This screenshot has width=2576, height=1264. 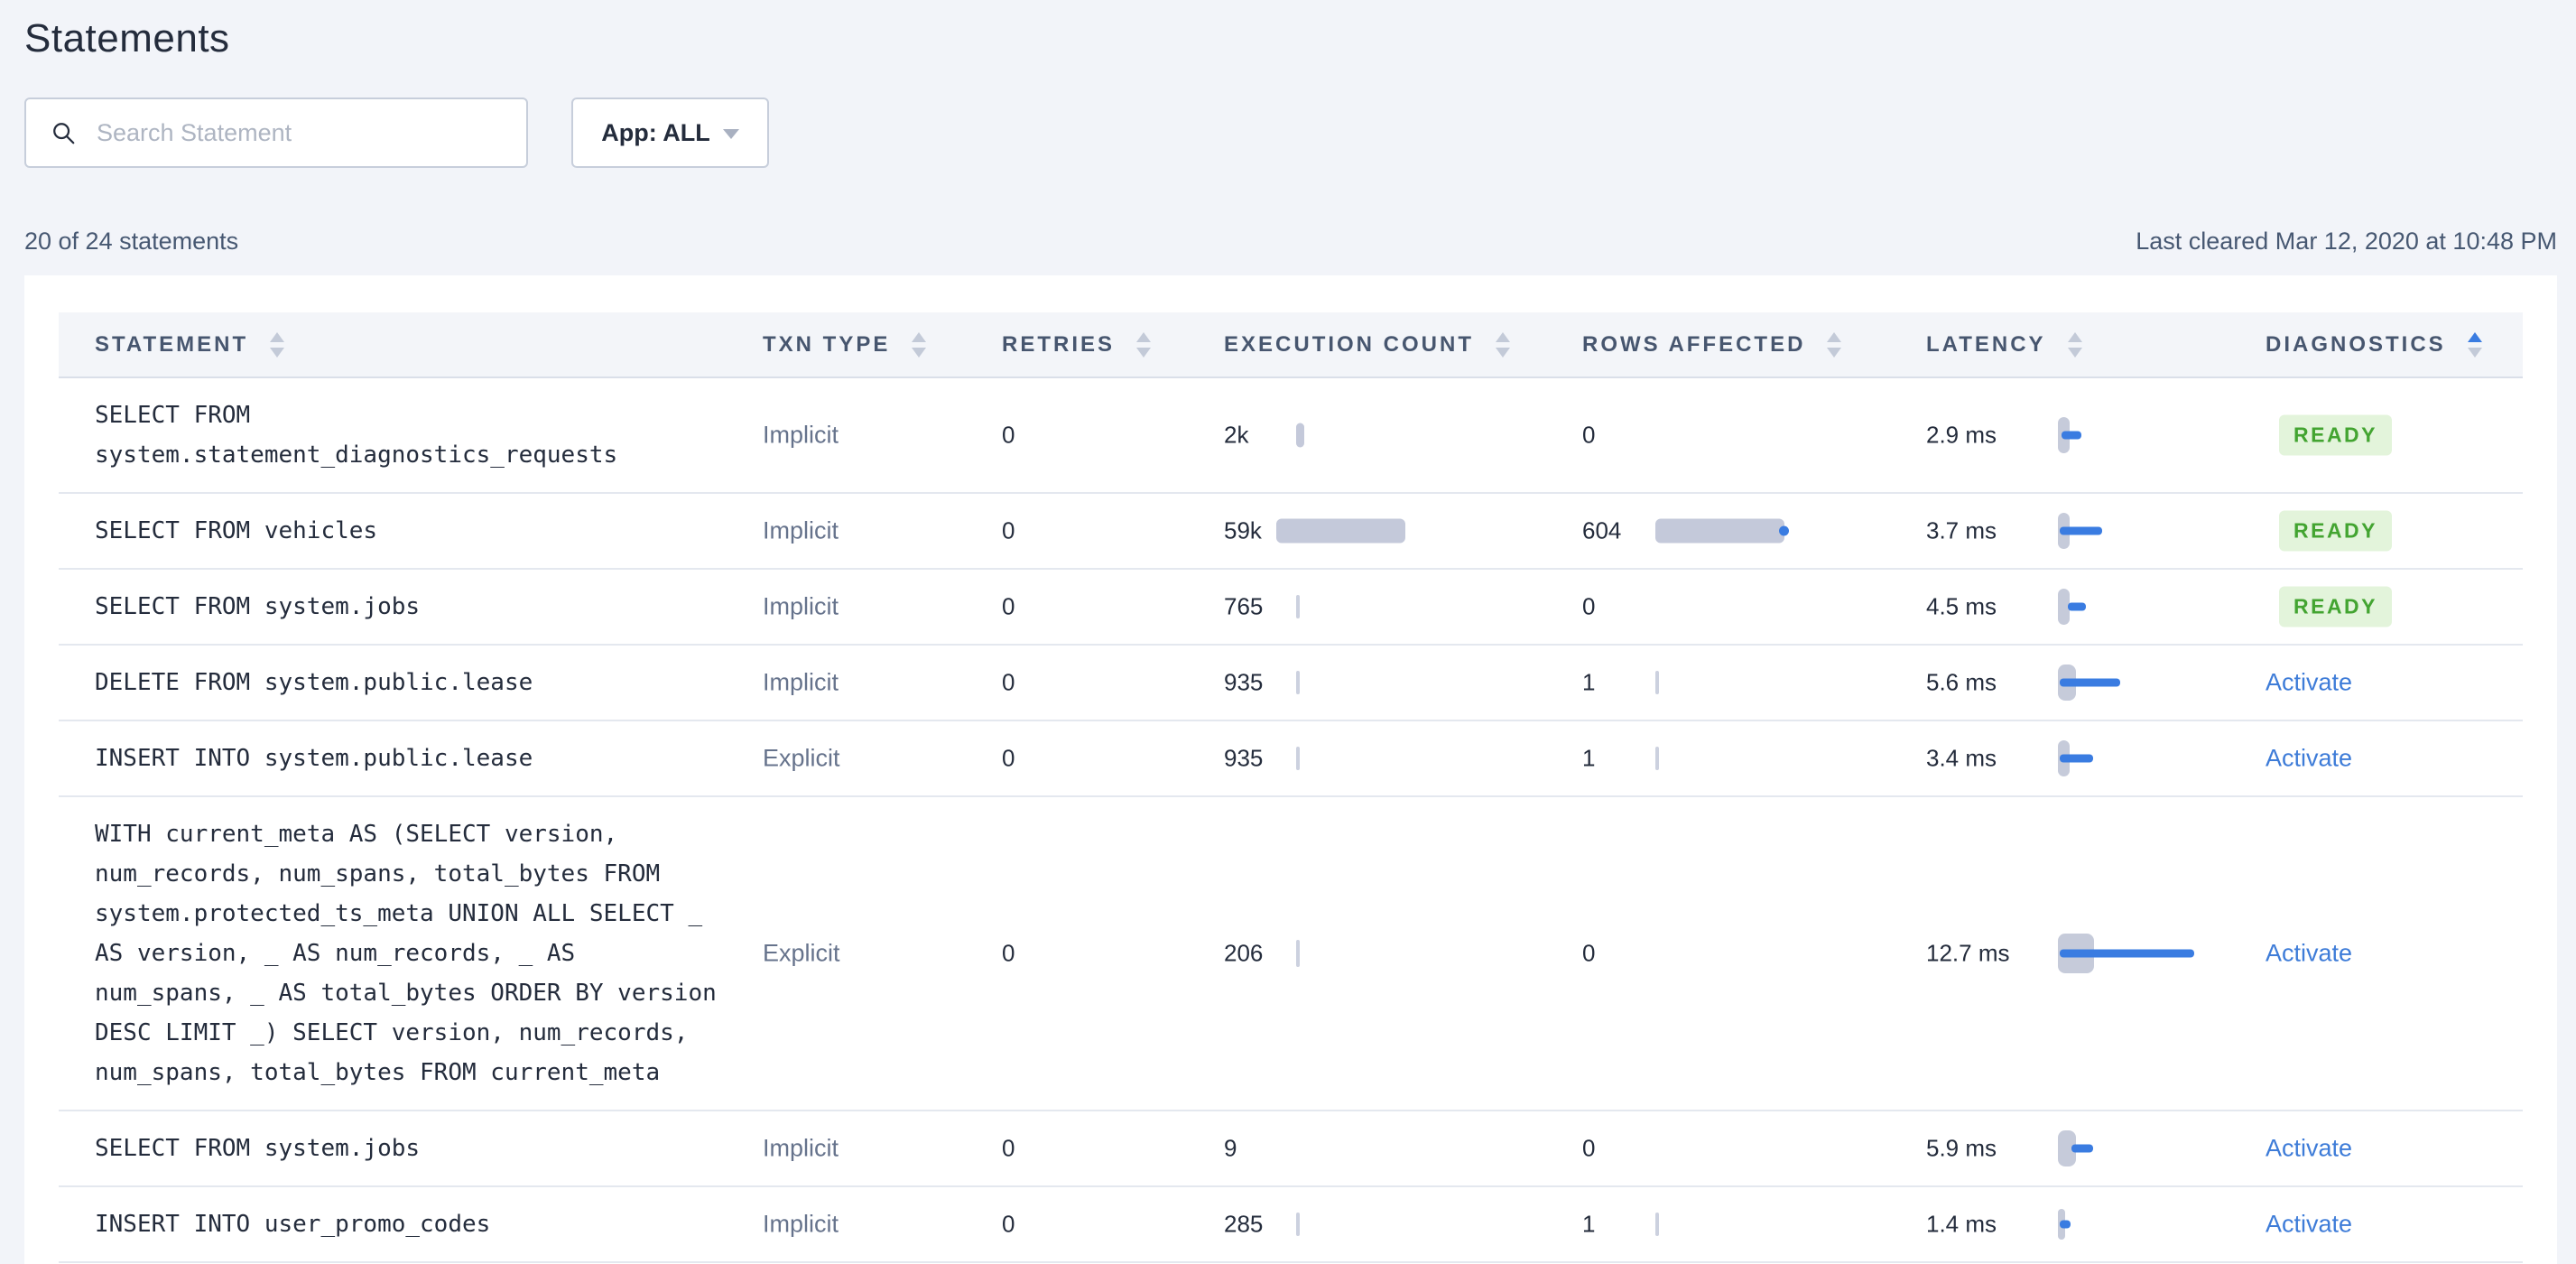 I want to click on column-header-txn-type: TXN TYPE, so click(x=845, y=344).